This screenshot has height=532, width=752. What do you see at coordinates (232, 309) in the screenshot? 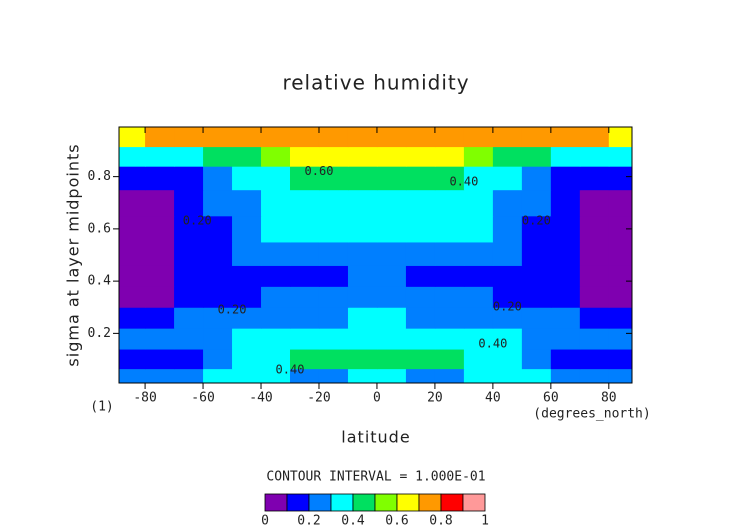
I see `contour-label: 0.20` at bounding box center [232, 309].